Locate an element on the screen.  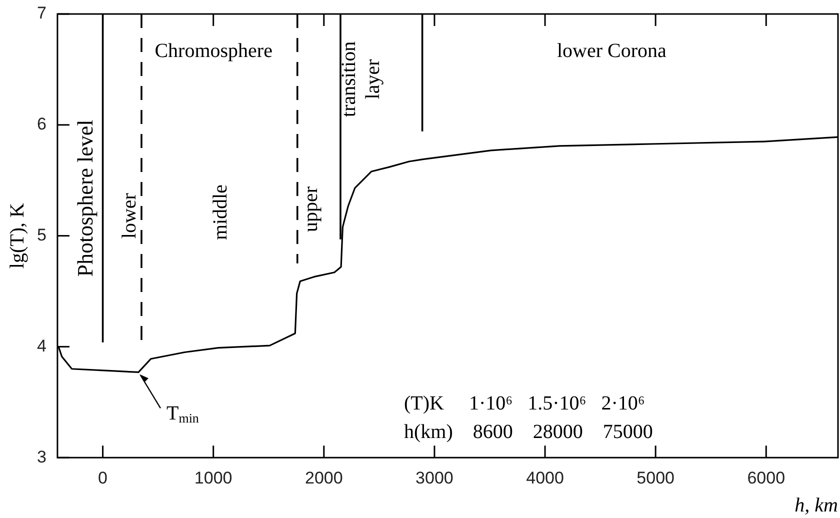
x-tick-label: 3000 is located at coordinates (435, 478).